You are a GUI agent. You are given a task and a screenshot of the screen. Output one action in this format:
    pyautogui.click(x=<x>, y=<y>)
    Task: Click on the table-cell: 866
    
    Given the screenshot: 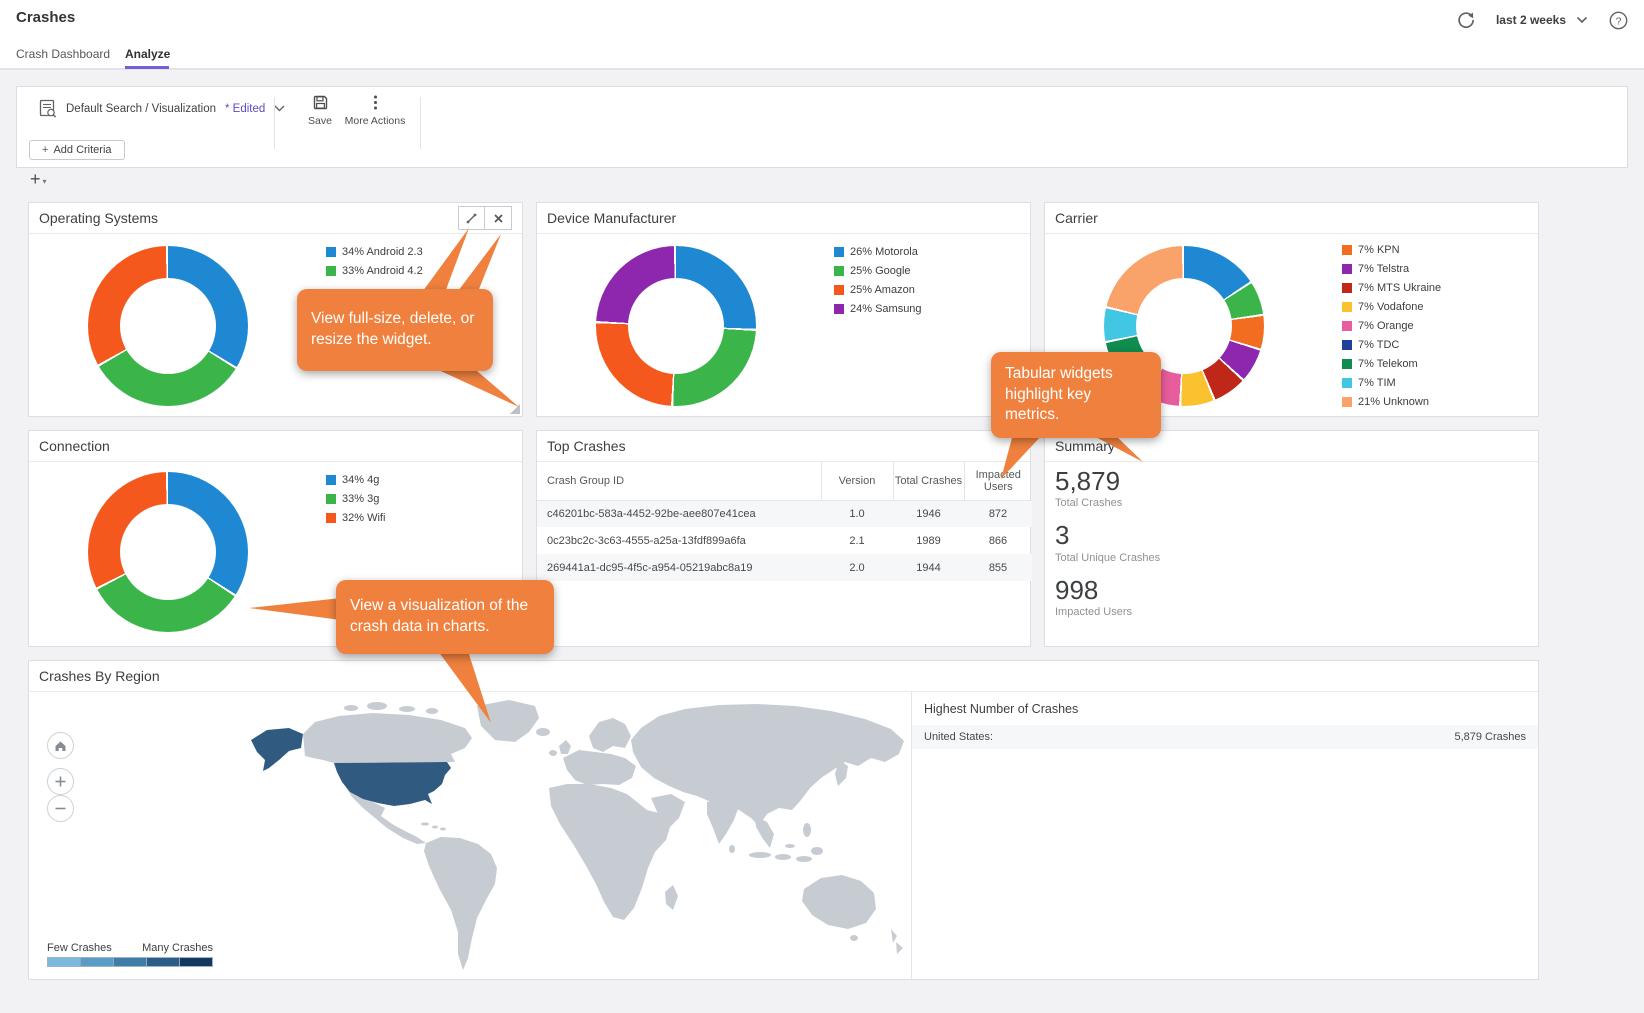 What is the action you would take?
    pyautogui.click(x=998, y=540)
    